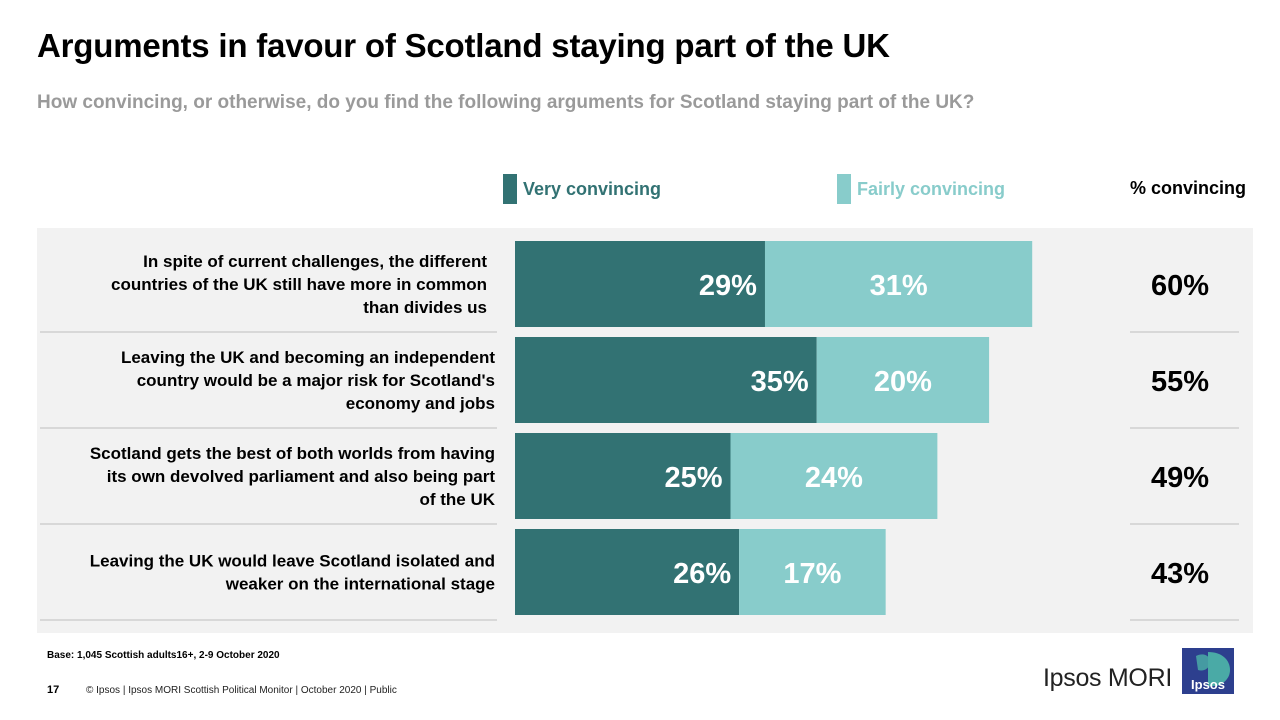  Describe the element at coordinates (931, 188) in the screenshot. I see `legend-label-fairly: Fairly convincing` at that location.